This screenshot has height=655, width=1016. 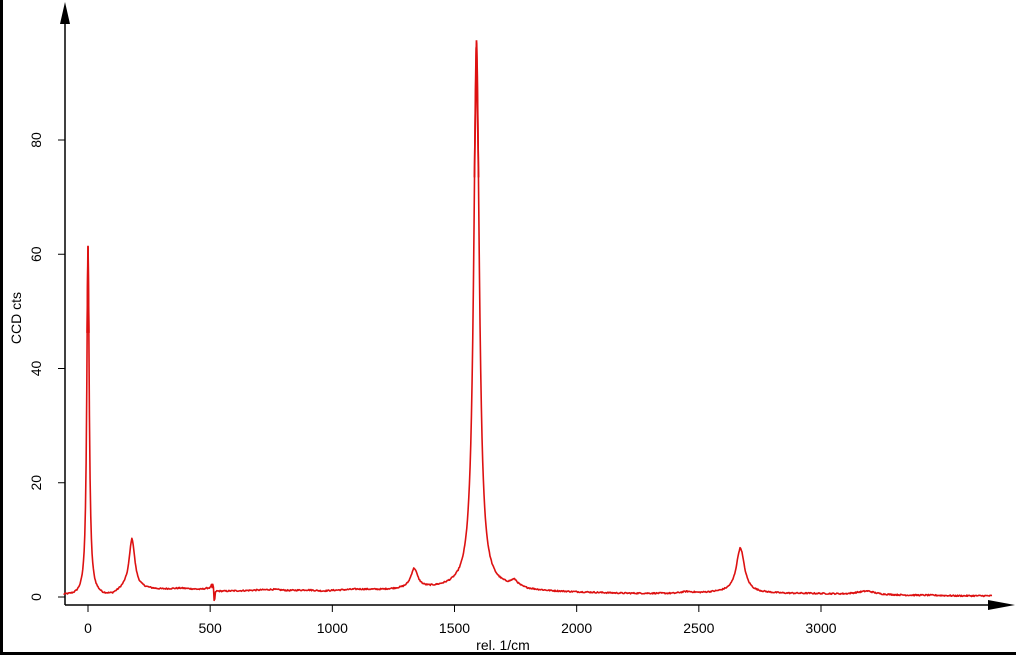 What do you see at coordinates (820, 628) in the screenshot?
I see `x-tick-label: 3000` at bounding box center [820, 628].